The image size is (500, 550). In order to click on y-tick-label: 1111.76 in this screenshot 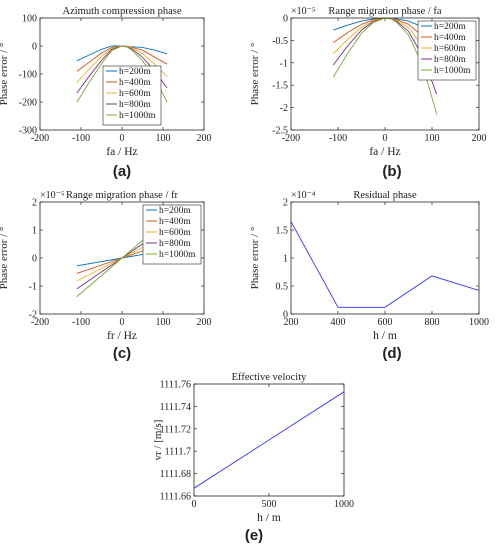, I will do `click(175, 385)`.